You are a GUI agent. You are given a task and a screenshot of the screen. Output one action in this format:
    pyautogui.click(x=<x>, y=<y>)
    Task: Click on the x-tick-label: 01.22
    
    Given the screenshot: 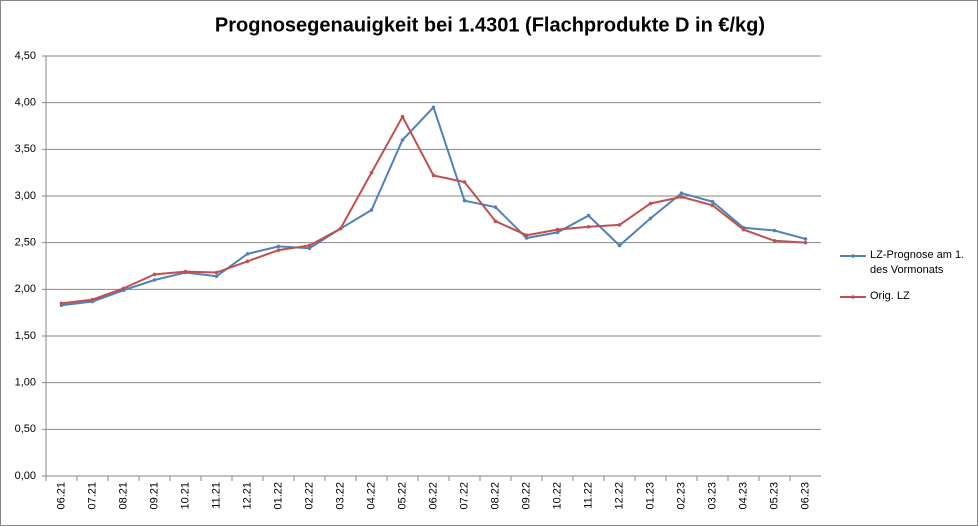 What is the action you would take?
    pyautogui.click(x=278, y=496)
    